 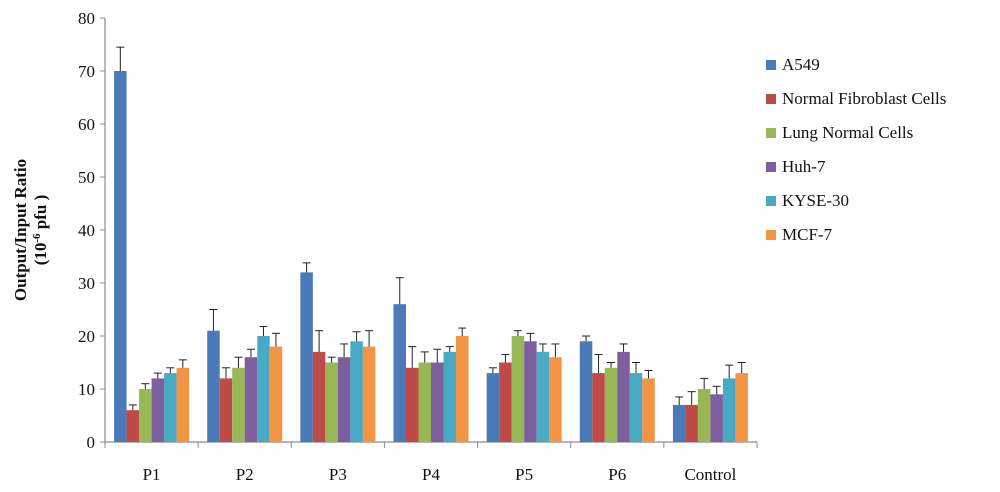 I want to click on legend-label: KYSE-30, so click(x=815, y=200).